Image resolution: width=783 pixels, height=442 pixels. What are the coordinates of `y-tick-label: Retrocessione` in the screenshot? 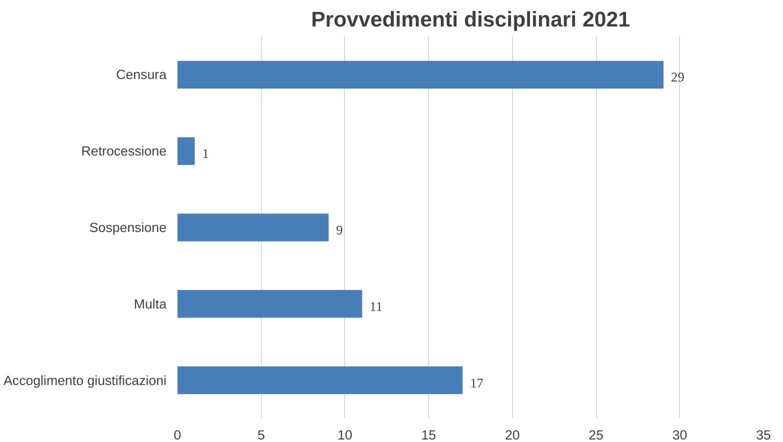 It's located at (124, 151).